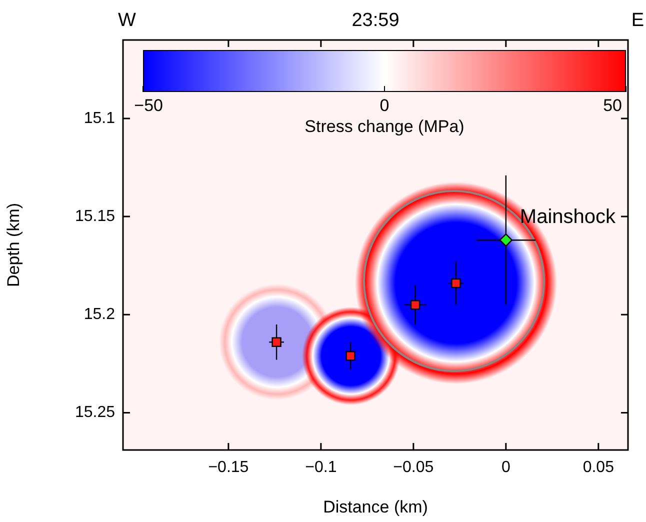 This screenshot has height=522, width=646. Describe the element at coordinates (637, 20) in the screenshot. I see `text: E` at that location.